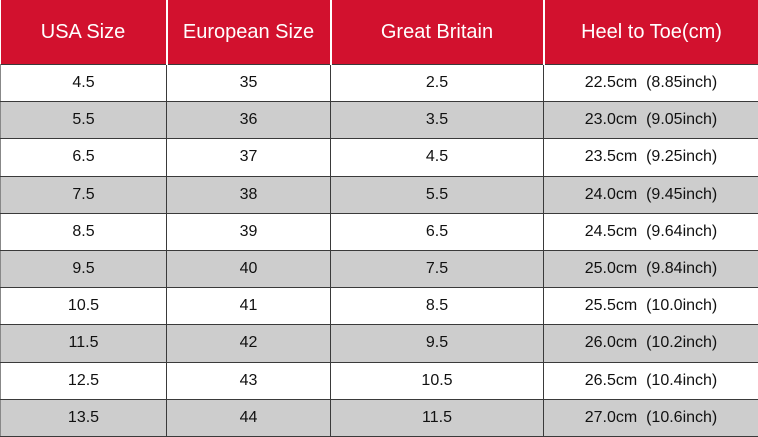 The height and width of the screenshot is (437, 758). What do you see at coordinates (83, 194) in the screenshot?
I see `usa-size-cell: 7.5` at bounding box center [83, 194].